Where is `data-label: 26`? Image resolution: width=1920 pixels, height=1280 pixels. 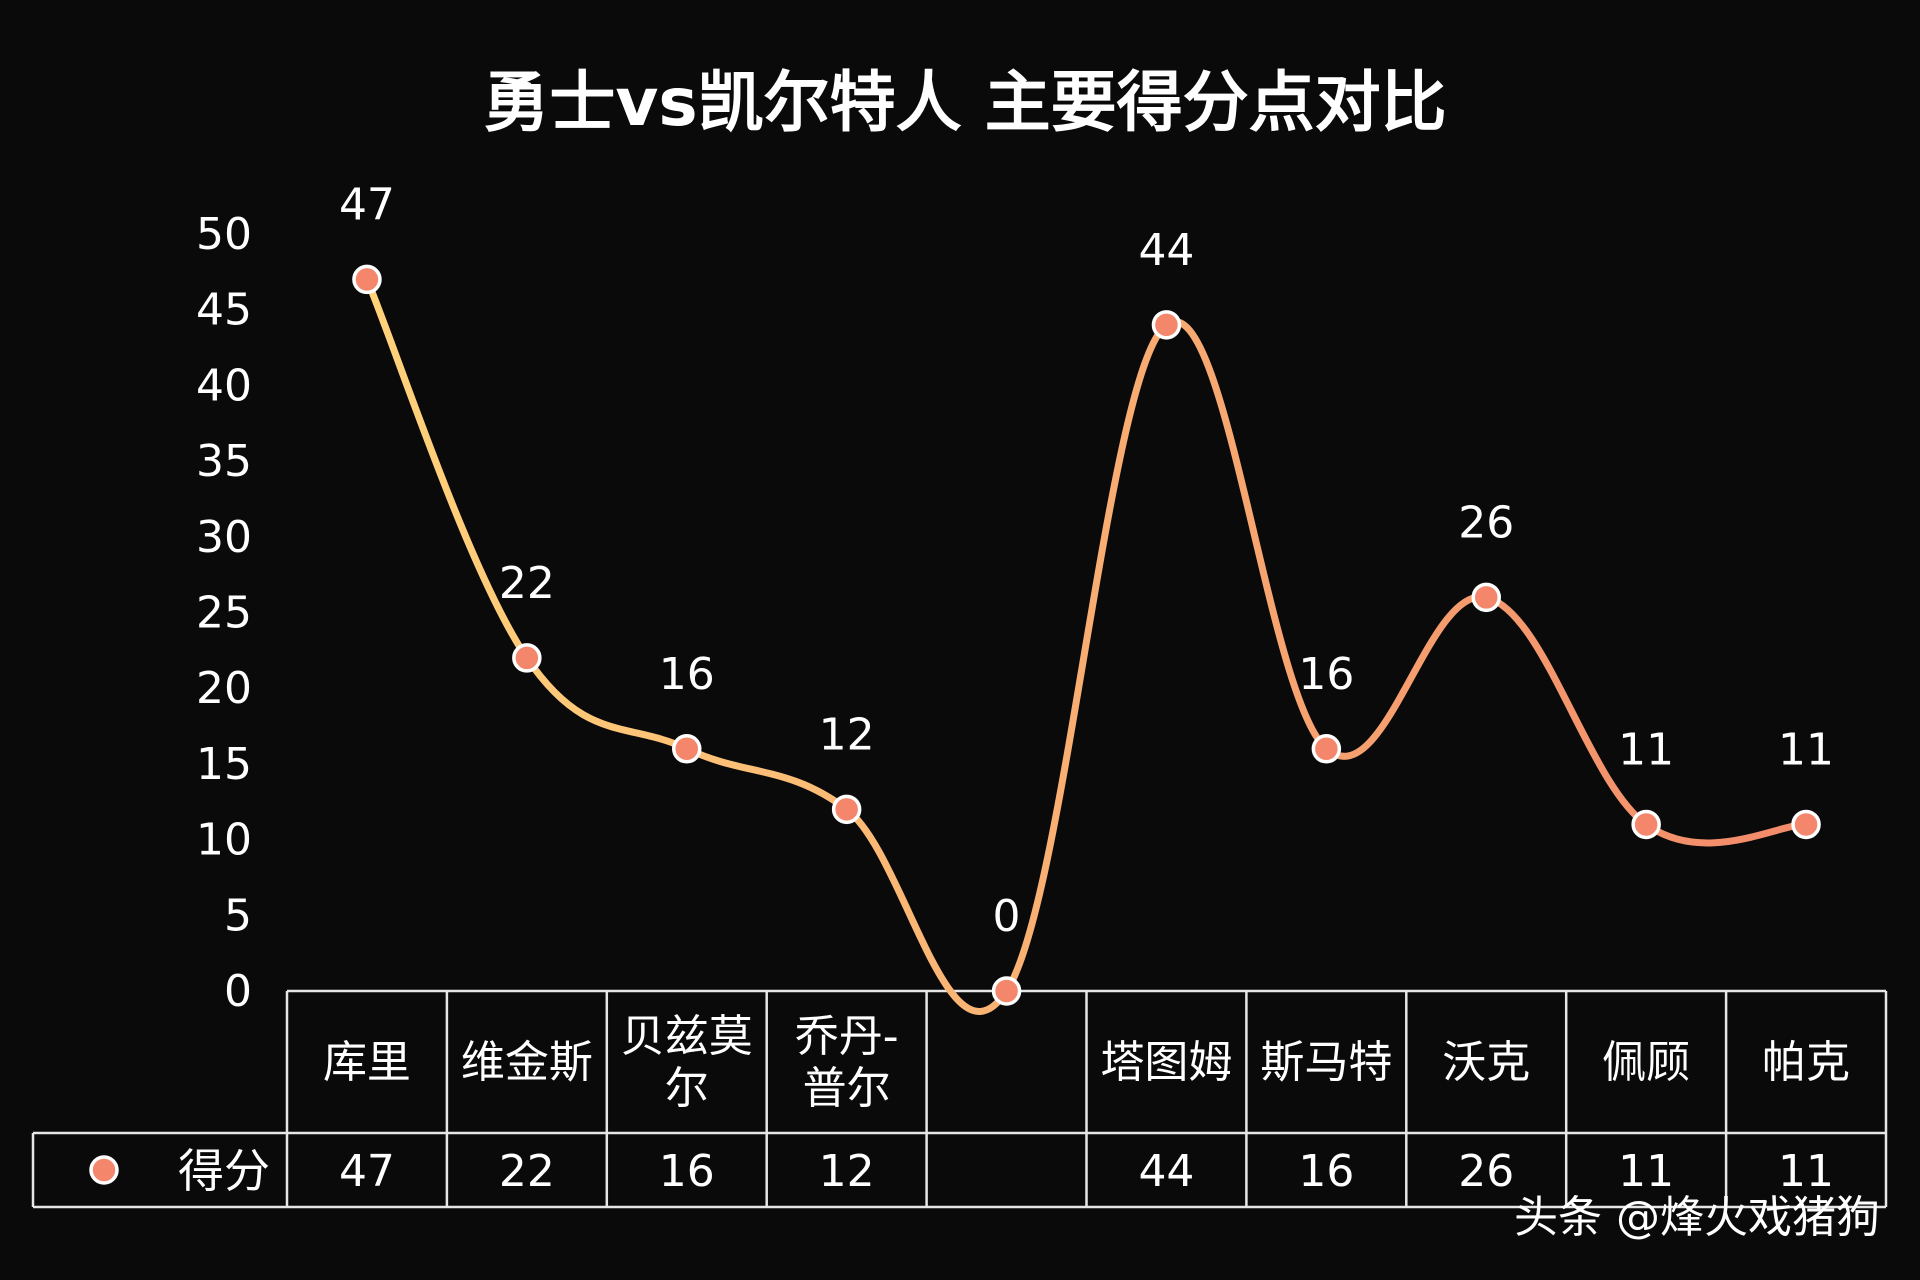 data-label: 26 is located at coordinates (1486, 522).